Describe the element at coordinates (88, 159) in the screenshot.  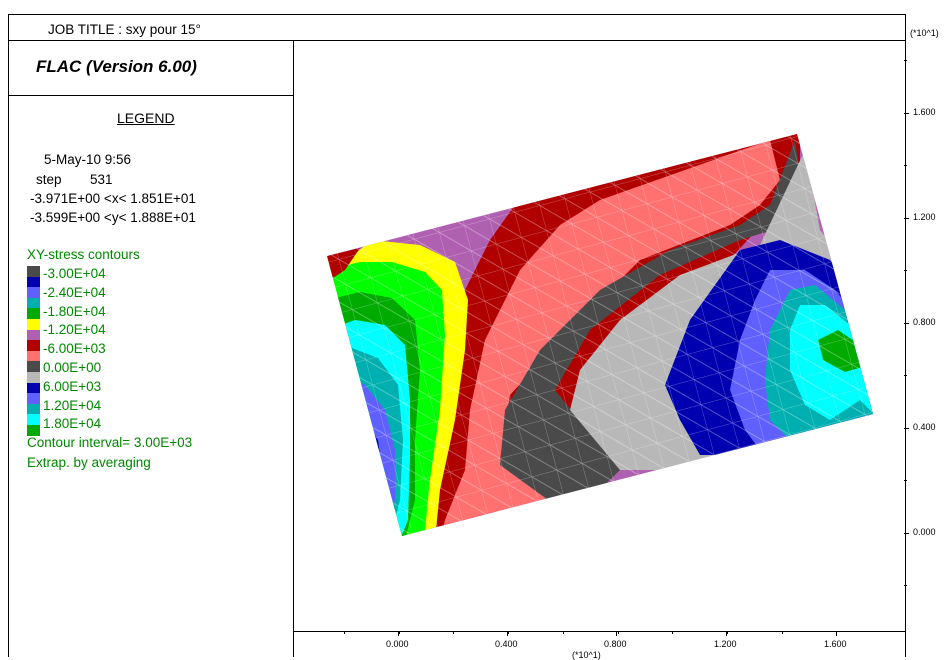
I see `date-time: 5-May-10 9:56` at that location.